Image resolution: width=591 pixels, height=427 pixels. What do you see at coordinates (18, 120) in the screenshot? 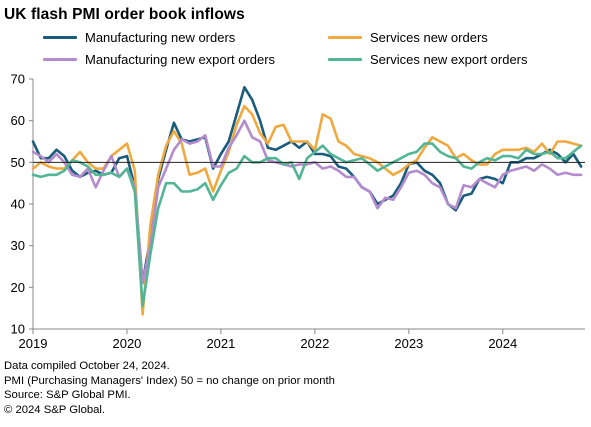
I see `y-tick-label: 60` at bounding box center [18, 120].